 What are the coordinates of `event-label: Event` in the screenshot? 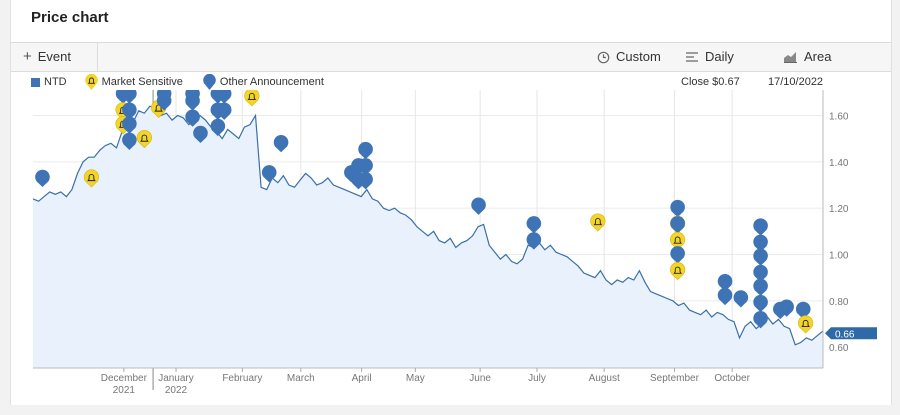 It's located at (54, 56).